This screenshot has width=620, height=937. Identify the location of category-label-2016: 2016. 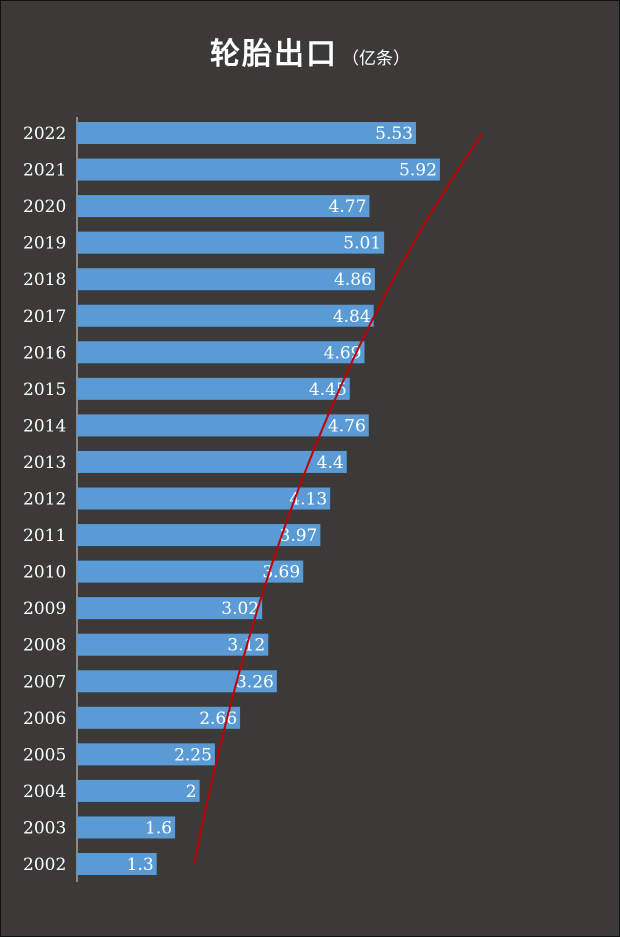
(44, 353).